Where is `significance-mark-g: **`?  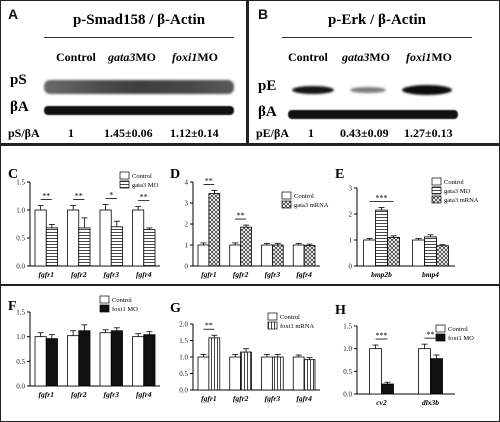
significance-mark-g: ** is located at coordinates (209, 325).